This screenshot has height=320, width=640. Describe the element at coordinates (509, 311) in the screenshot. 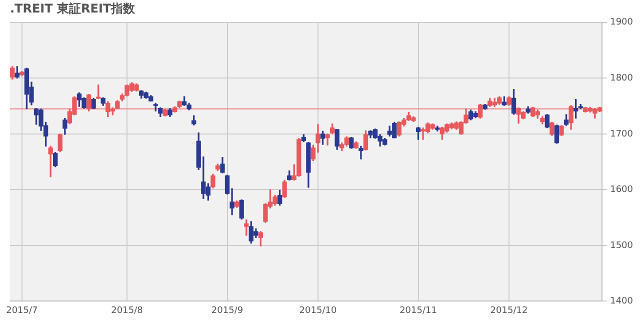

I see `x-tick-label: 2015/12` at that location.